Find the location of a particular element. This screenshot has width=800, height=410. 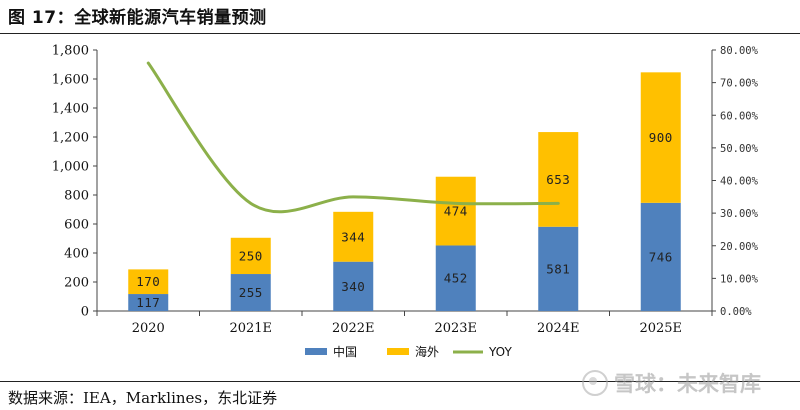

right-tick-label: 60.00% is located at coordinates (739, 116).